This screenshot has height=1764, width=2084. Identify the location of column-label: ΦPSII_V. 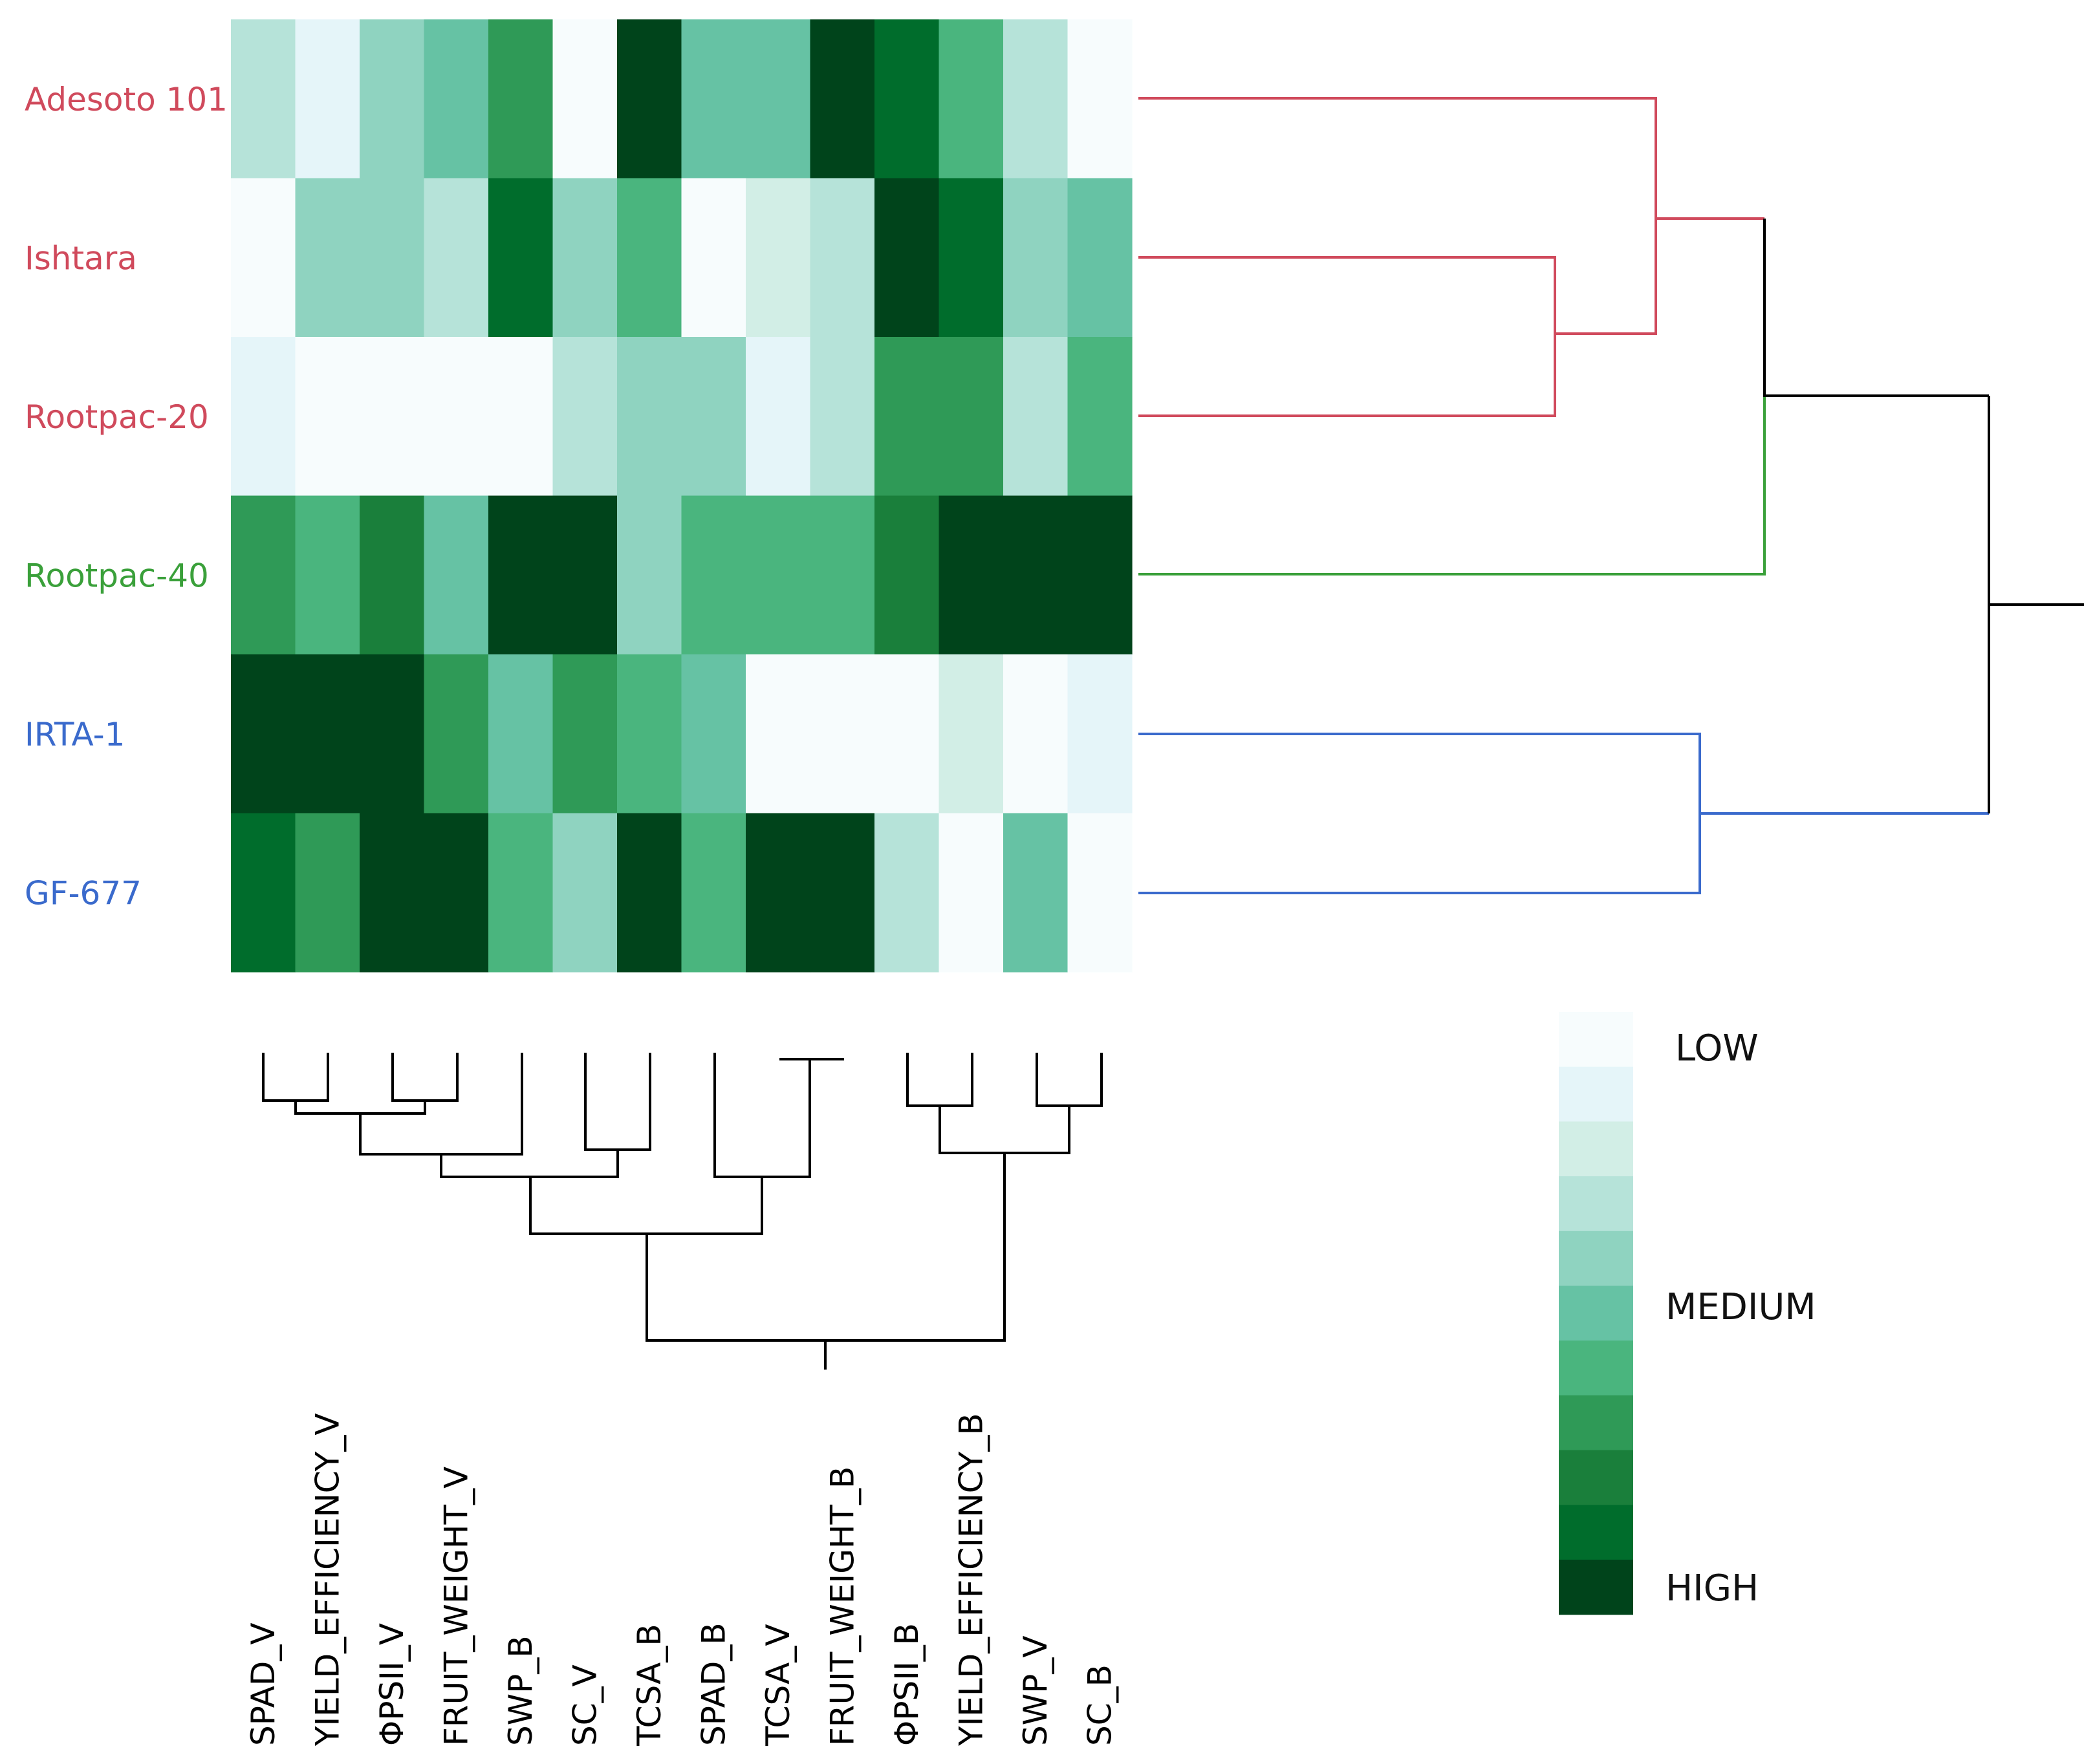
(392, 1684).